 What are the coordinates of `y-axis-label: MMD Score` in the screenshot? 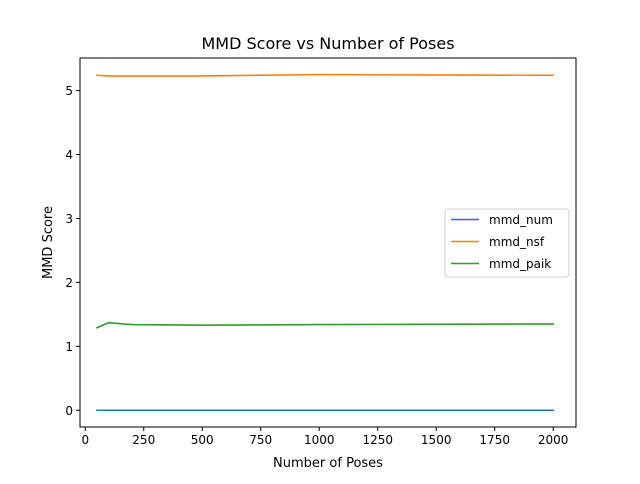 It's located at (48, 242).